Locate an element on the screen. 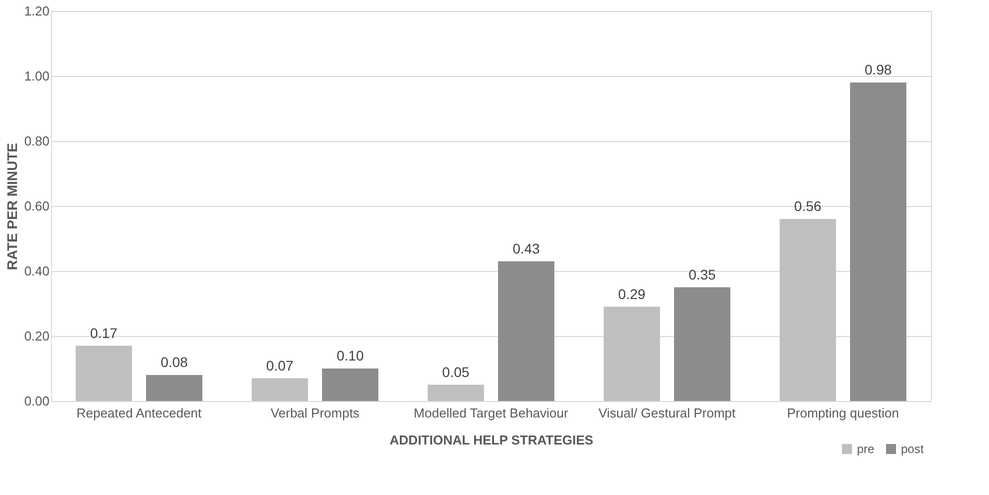 The image size is (989, 495). y-tick-label: 1.00 is located at coordinates (37, 76).